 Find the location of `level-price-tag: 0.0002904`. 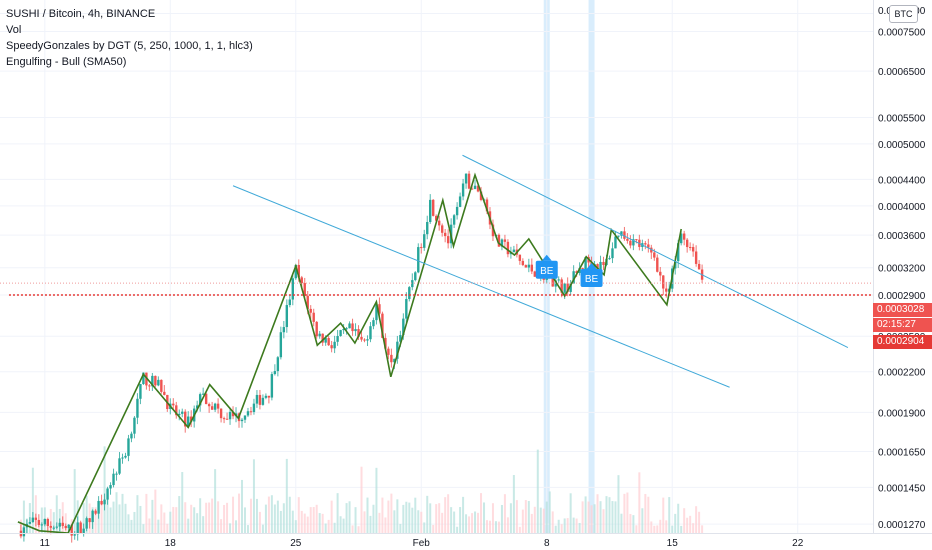

level-price-tag: 0.0002904 is located at coordinates (902, 342).